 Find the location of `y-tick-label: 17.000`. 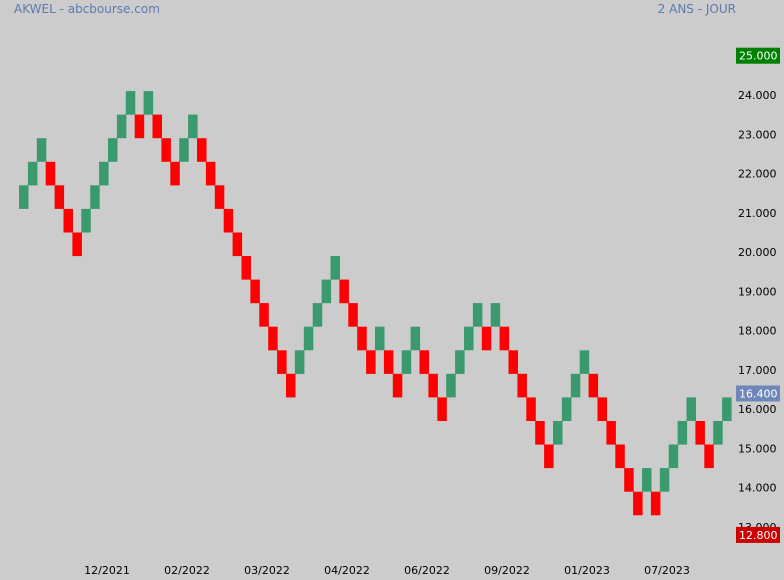

y-tick-label: 17.000 is located at coordinates (757, 370).